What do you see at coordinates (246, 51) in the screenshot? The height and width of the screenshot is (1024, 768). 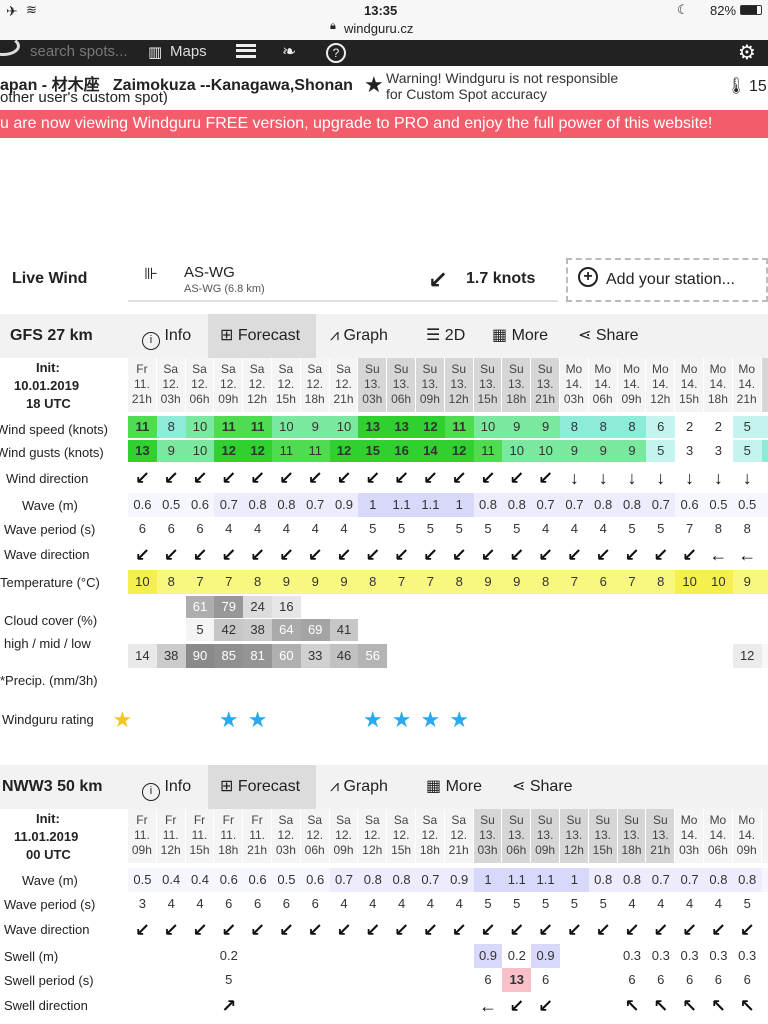 I see `menu-icon` at bounding box center [246, 51].